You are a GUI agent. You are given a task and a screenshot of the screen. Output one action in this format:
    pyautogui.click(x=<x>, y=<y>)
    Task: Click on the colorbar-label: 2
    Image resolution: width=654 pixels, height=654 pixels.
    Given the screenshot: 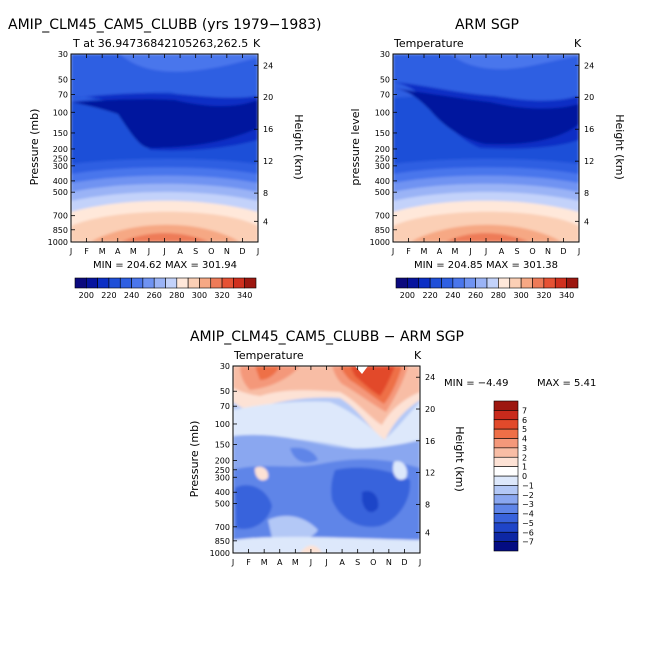 What is the action you would take?
    pyautogui.click(x=524, y=457)
    